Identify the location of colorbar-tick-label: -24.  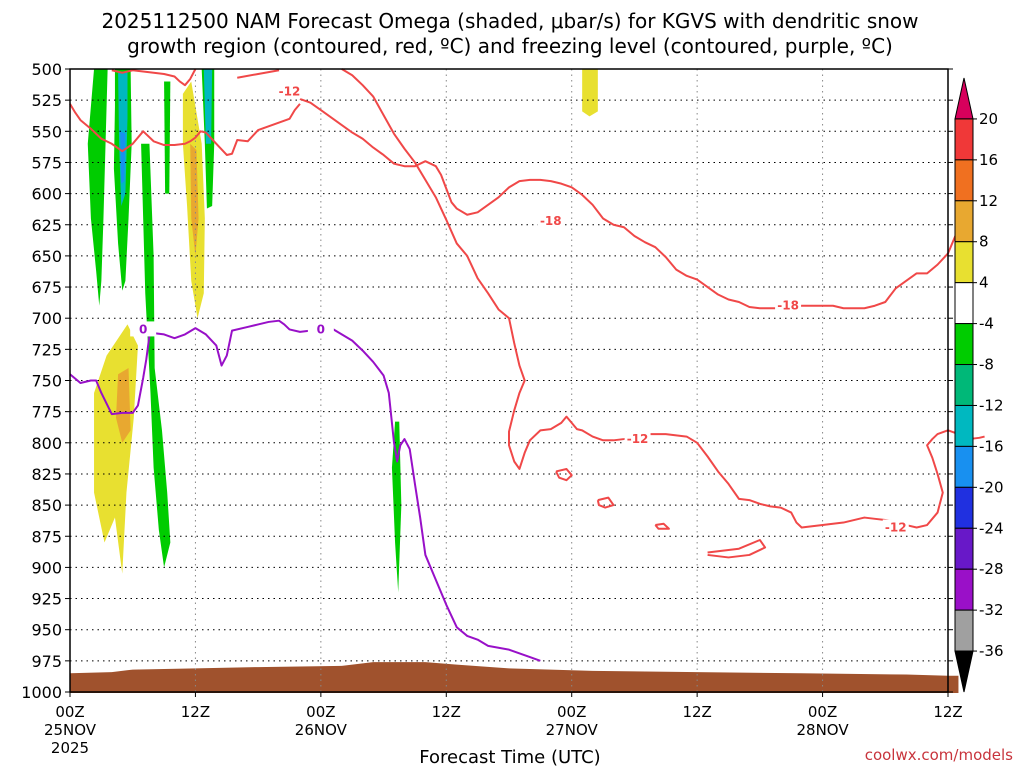
(991, 528).